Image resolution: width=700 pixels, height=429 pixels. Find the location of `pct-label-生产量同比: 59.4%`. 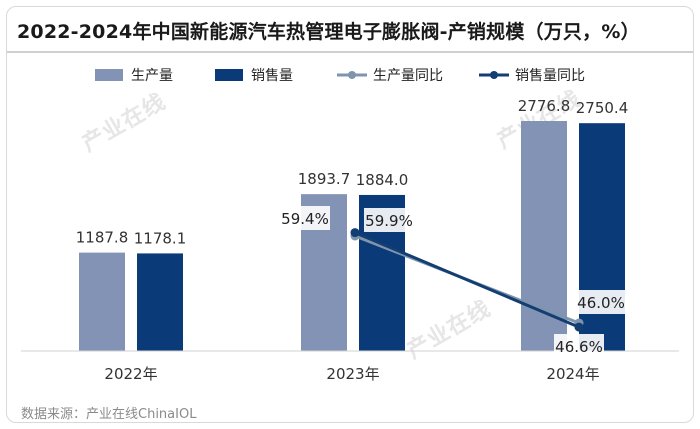

pct-label-生产量同比: 59.4% is located at coordinates (305, 219).